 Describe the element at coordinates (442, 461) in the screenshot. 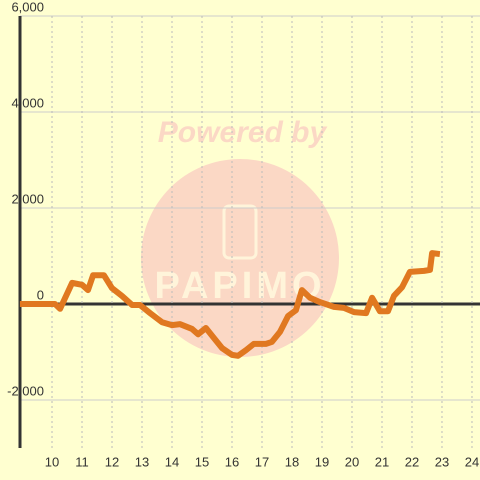

I see `x-tick-label: 23` at that location.